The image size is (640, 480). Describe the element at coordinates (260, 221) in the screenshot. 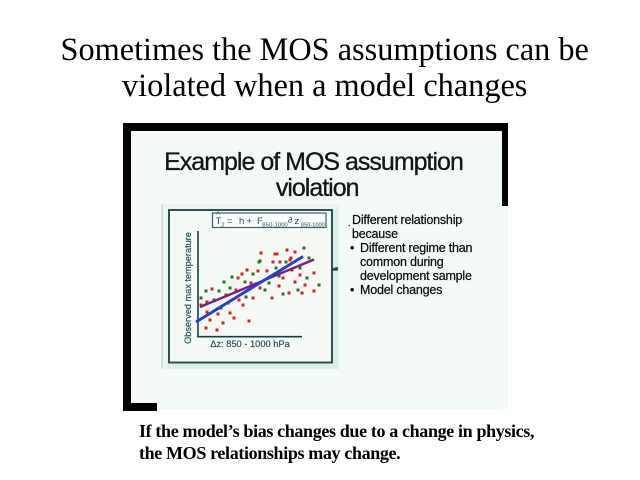

I see `svg-text: F` at that location.